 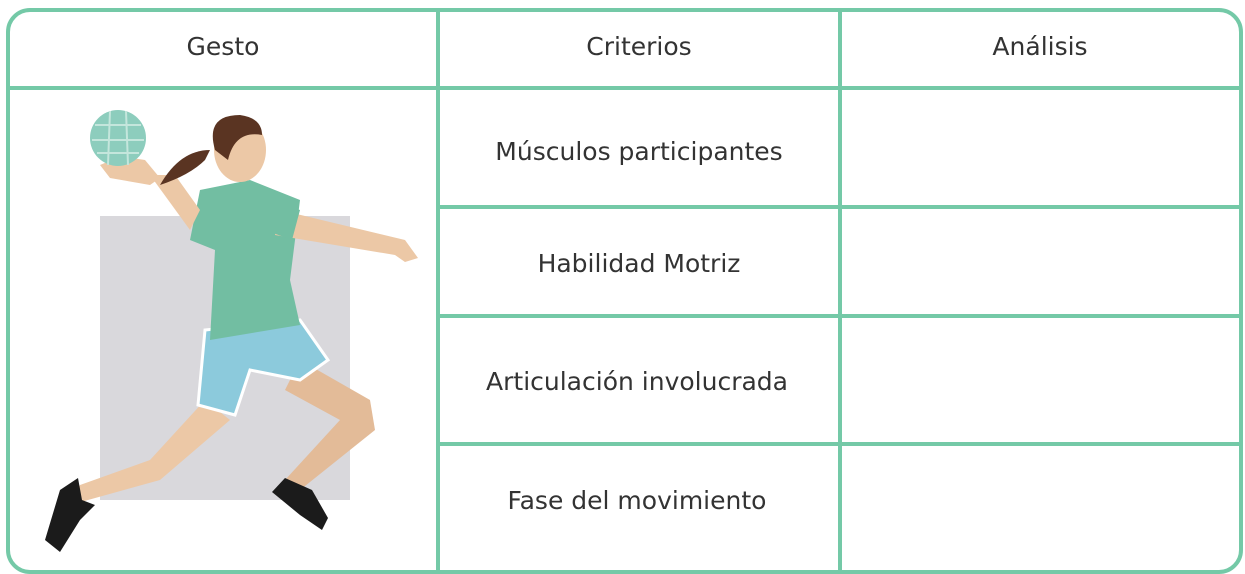 What do you see at coordinates (1039, 46) in the screenshot?
I see `header-cell: Análisis` at bounding box center [1039, 46].